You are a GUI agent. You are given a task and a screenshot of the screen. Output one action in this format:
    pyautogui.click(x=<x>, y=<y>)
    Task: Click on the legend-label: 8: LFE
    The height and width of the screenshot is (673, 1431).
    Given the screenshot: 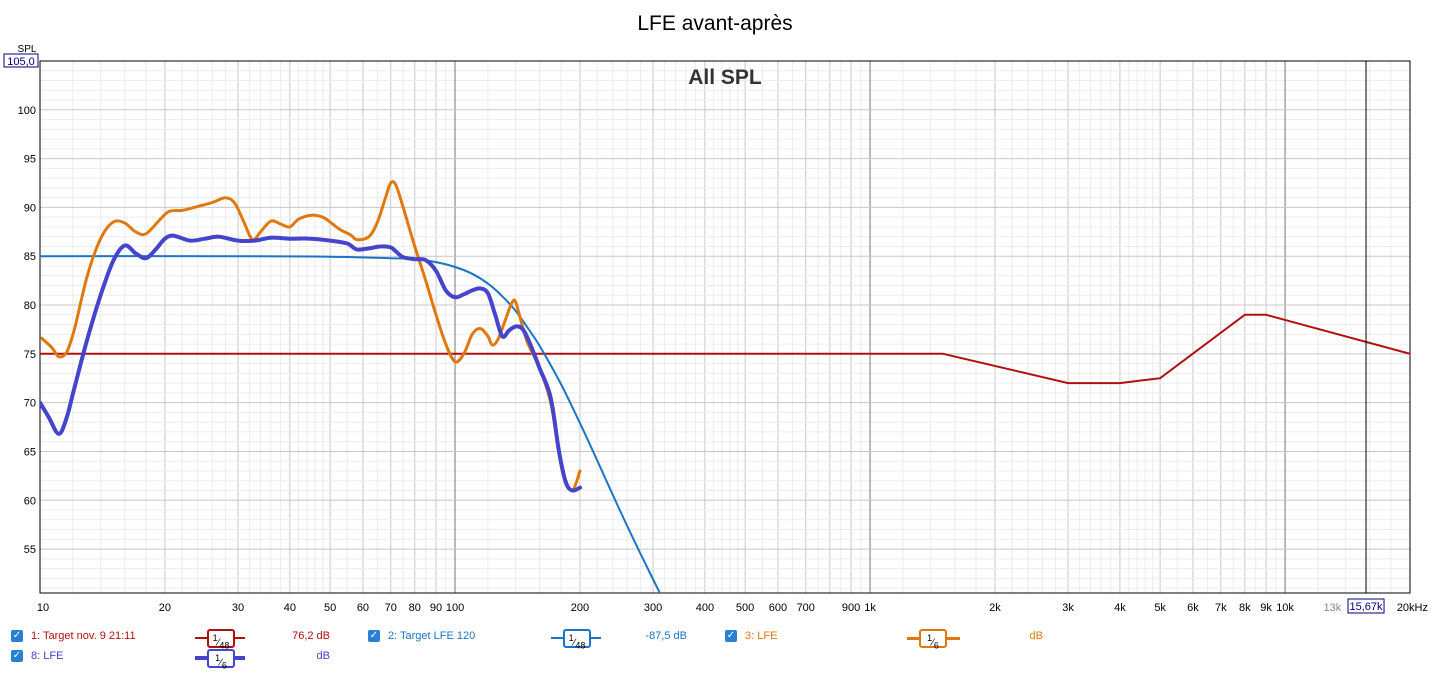 What is the action you would take?
    pyautogui.click(x=47, y=656)
    